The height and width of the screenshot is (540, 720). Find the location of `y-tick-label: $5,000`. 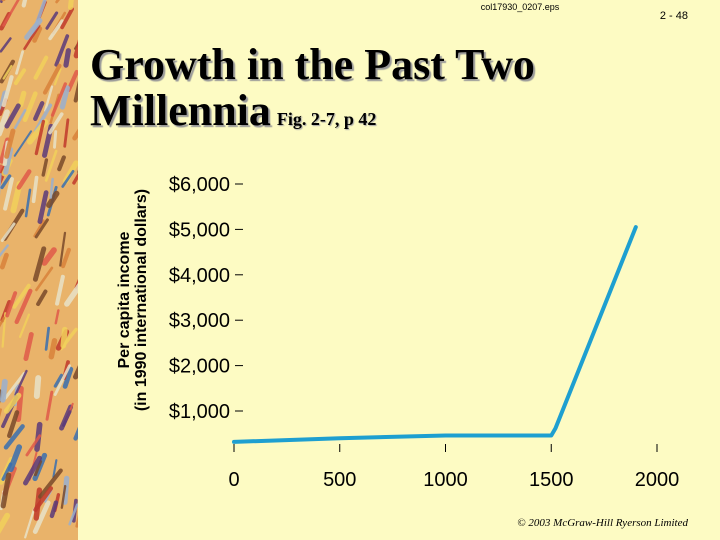

y-tick-label: $5,000 is located at coordinates (199, 230).